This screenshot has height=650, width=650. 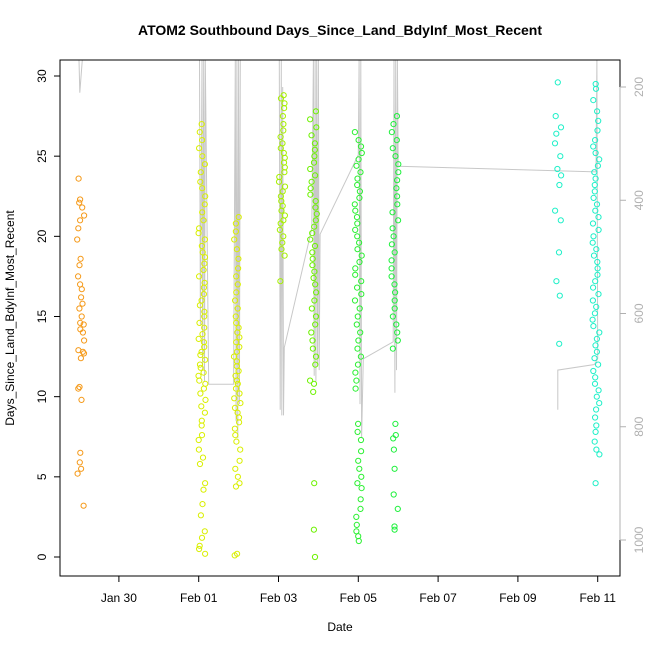 I want to click on y-tick-label: 20, so click(x=42, y=236).